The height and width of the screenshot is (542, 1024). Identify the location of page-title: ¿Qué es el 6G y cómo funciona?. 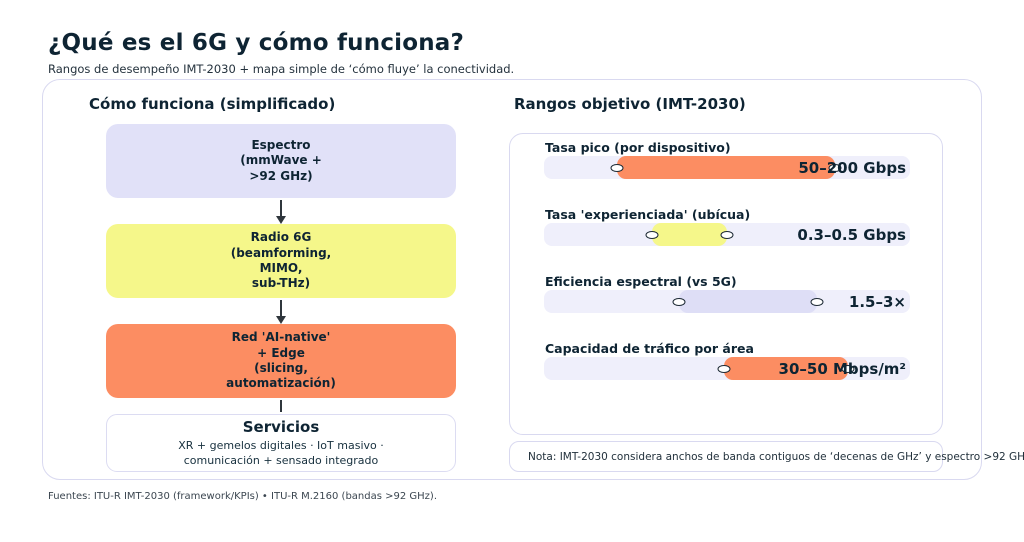
(256, 43).